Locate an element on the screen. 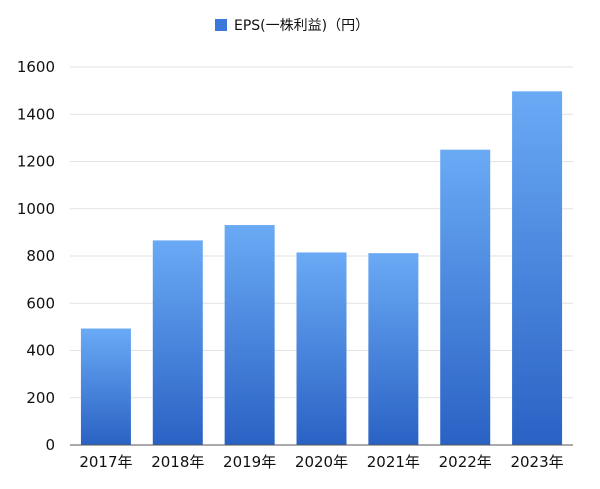 This screenshot has width=600, height=489. bar-2017年 is located at coordinates (105, 386).